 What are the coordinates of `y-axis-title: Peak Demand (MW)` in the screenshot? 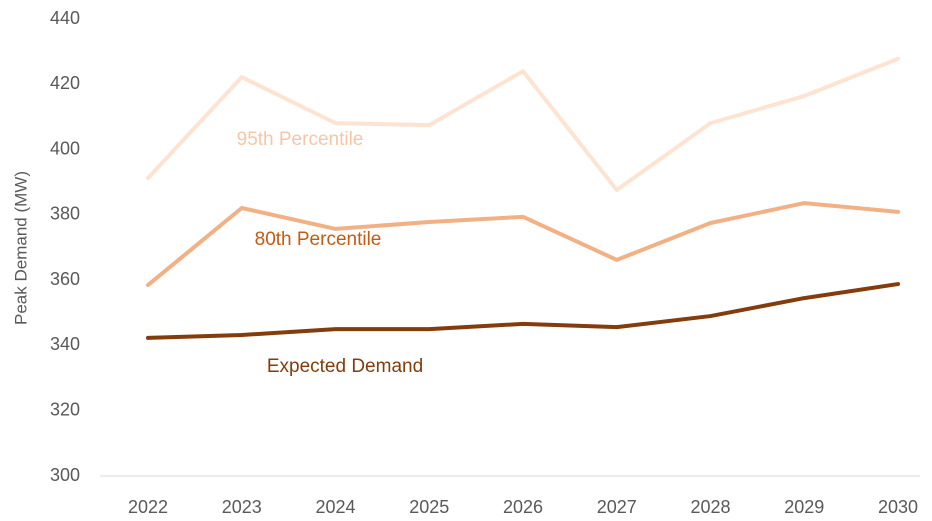 It's located at (20, 248).